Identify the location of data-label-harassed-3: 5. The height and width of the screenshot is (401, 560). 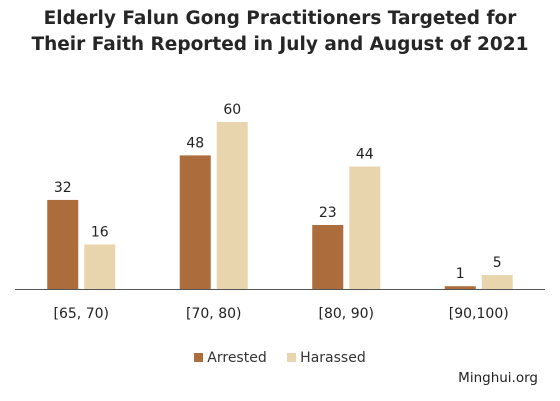
(497, 263).